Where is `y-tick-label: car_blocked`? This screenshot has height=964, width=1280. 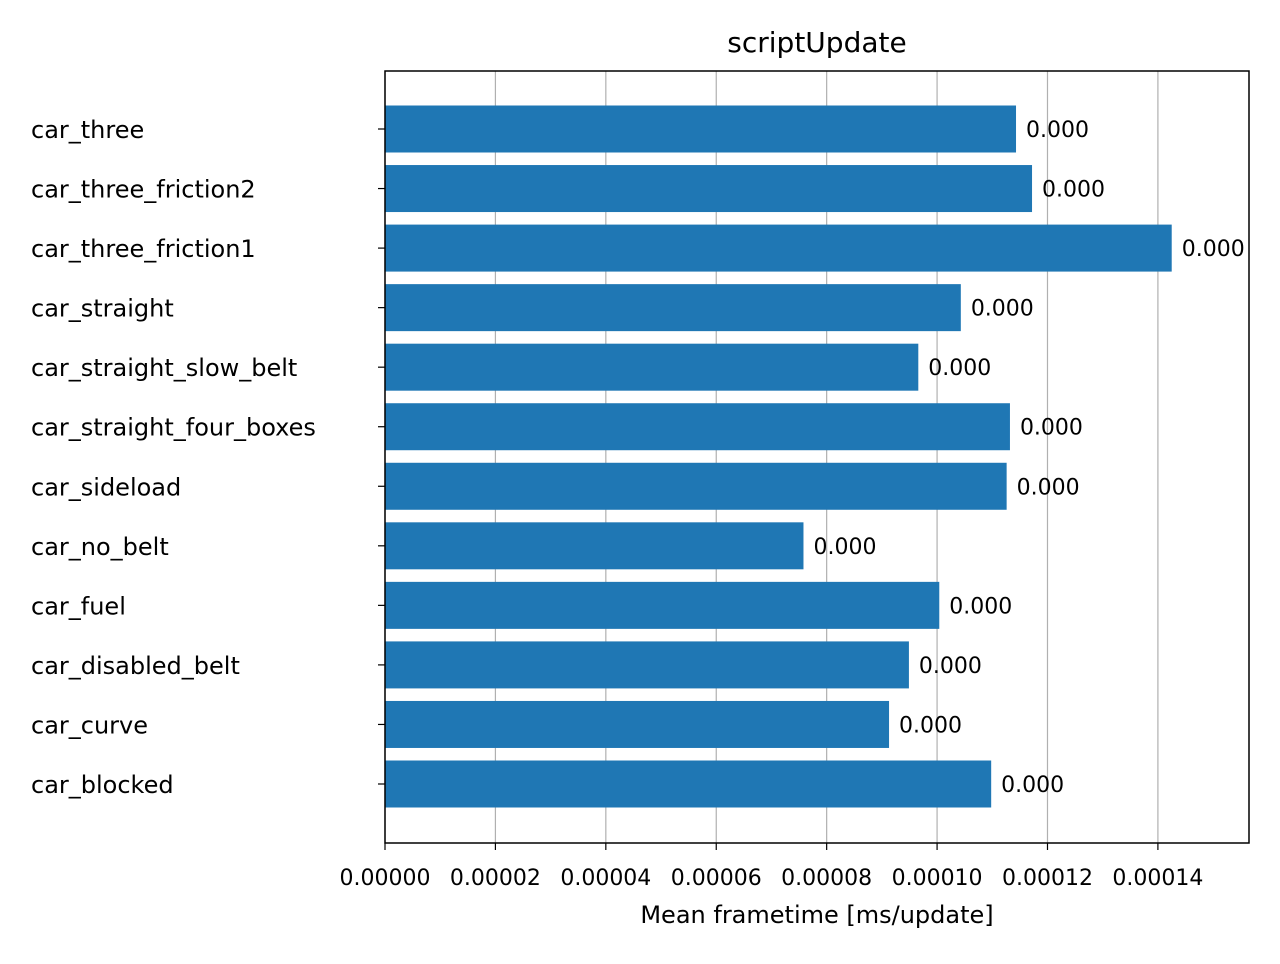 y-tick-label: car_blocked is located at coordinates (102, 785).